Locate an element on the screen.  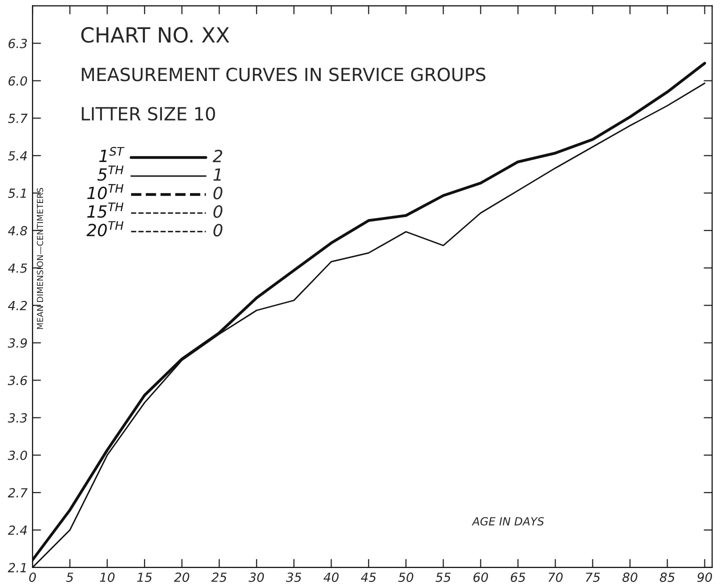
x-tick-label: 75 is located at coordinates (593, 577).